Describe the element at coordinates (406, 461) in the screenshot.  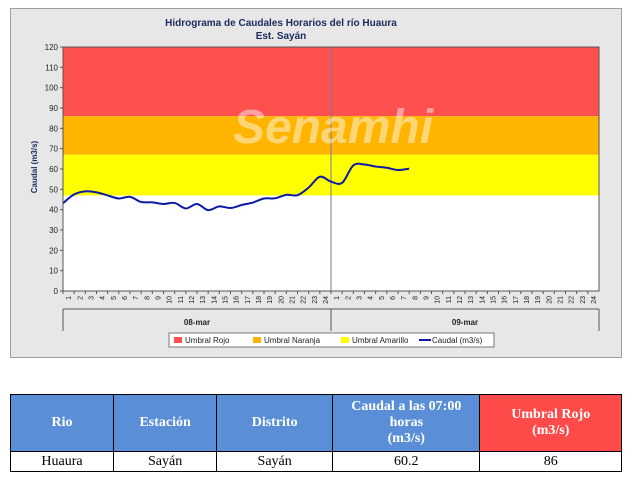
I see `cell-caudal: 60.2` at that location.